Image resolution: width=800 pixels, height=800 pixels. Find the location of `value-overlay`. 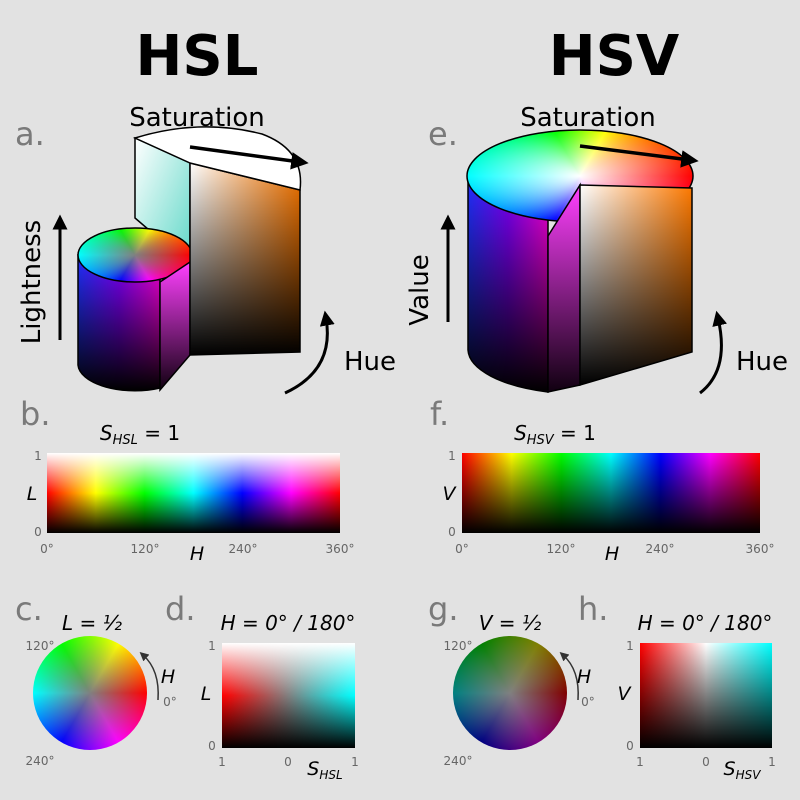

value-overlay is located at coordinates (611, 493).